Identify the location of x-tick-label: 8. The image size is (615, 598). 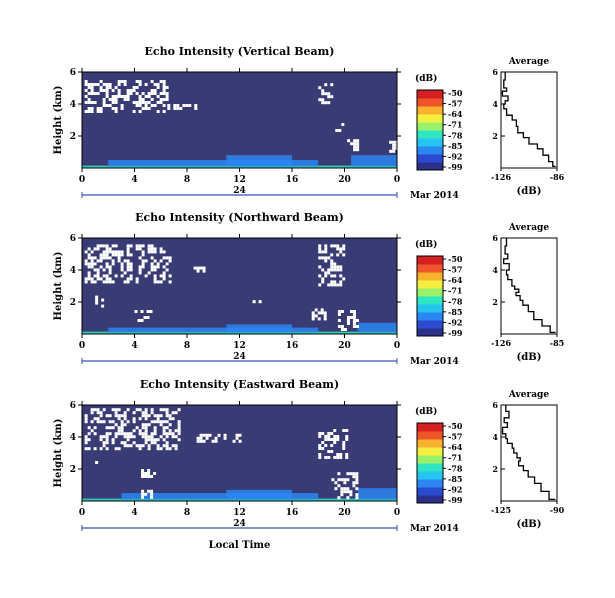
(187, 180).